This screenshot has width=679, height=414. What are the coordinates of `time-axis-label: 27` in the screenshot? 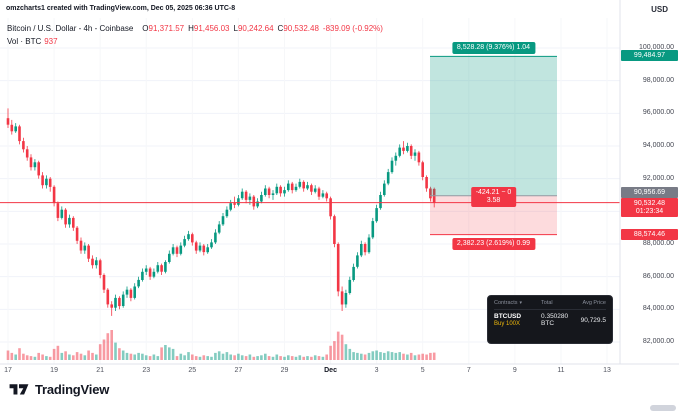 It's located at (238, 370).